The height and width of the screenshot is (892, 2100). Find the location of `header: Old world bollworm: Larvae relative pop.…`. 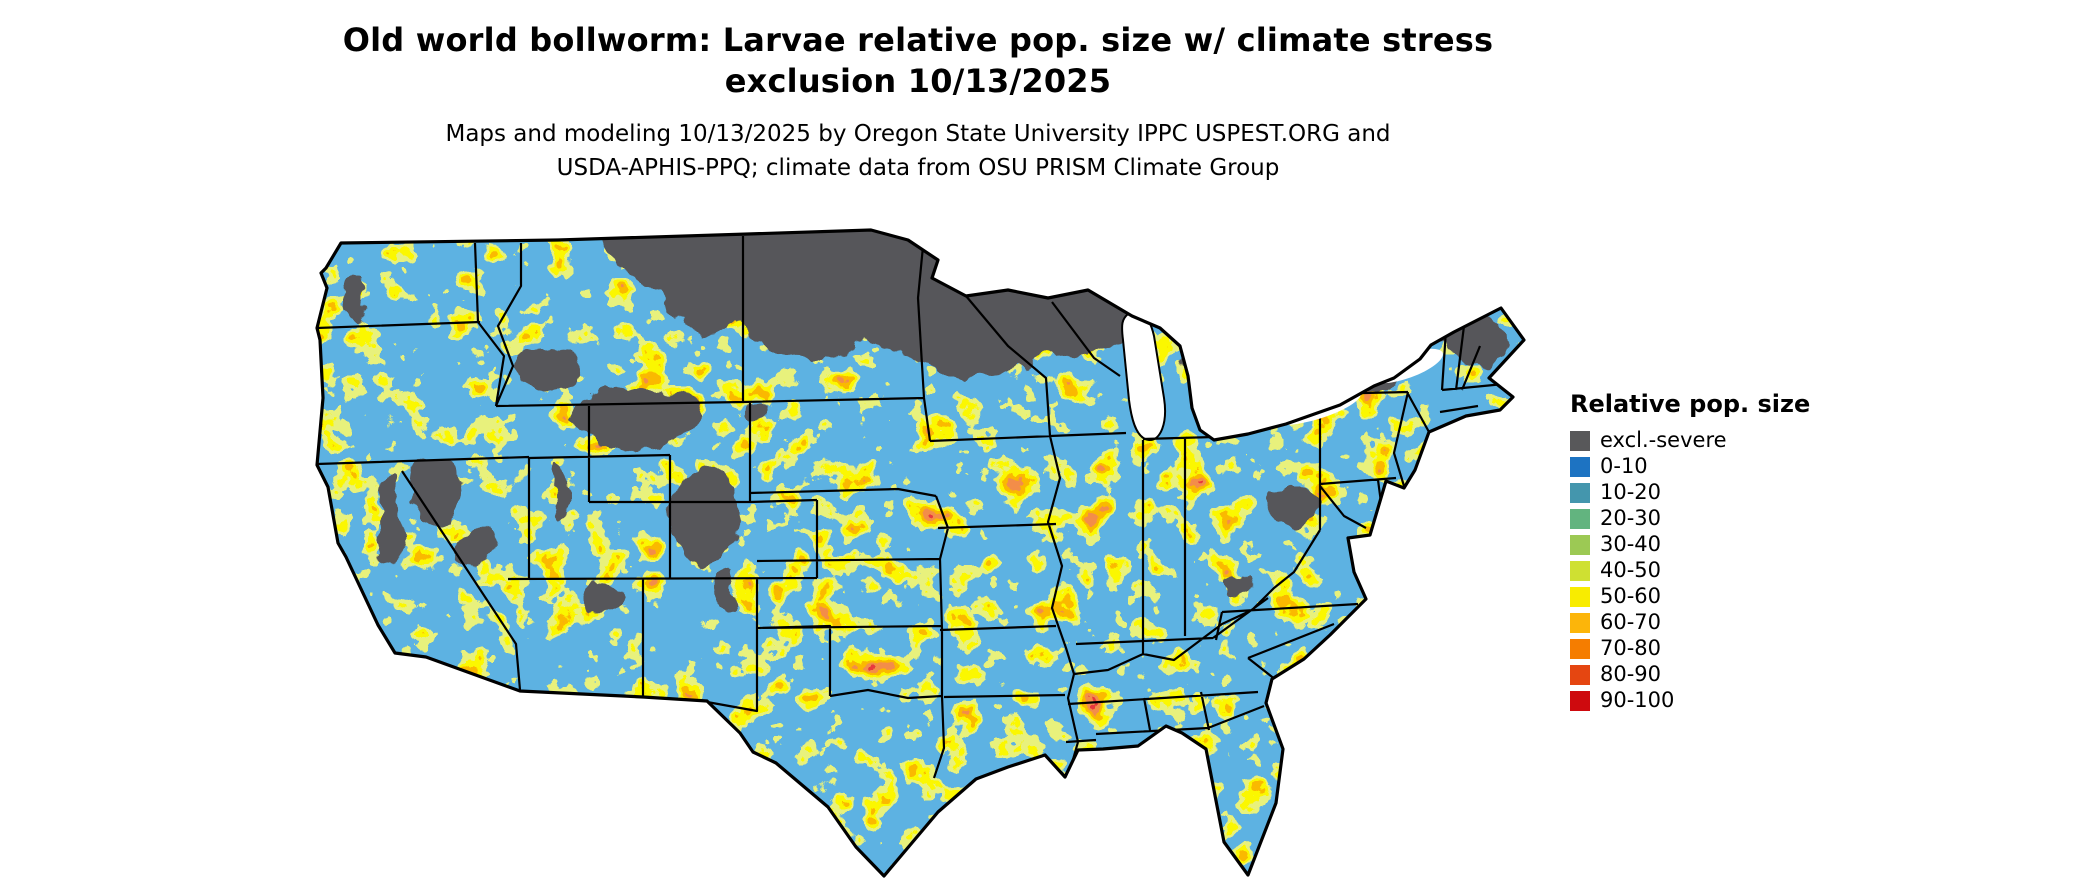

header: Old world bollworm: Larvae relative pop.… is located at coordinates (918, 102).